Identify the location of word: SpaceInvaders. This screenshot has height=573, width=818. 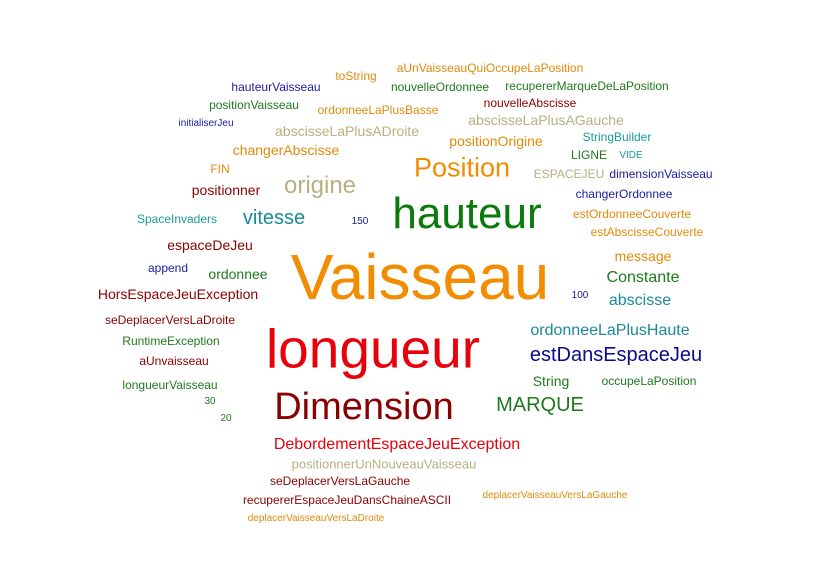
(177, 219).